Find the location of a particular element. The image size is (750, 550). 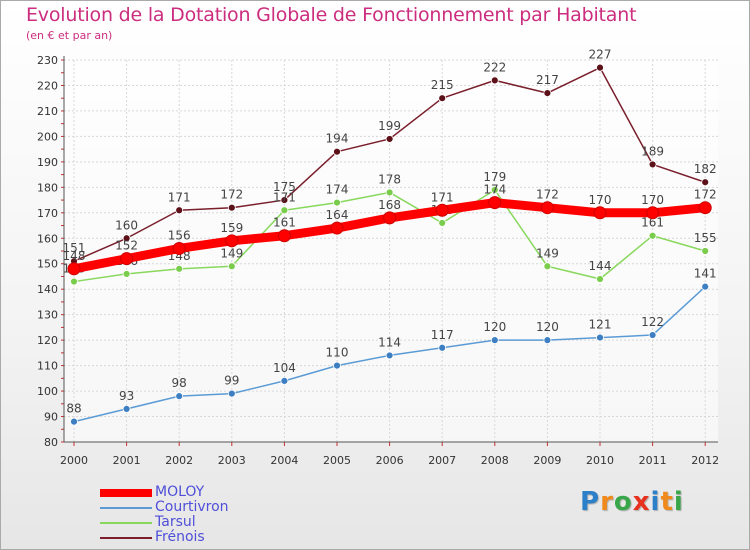

legend-label-tarsul: Tarsul is located at coordinates (175, 522).